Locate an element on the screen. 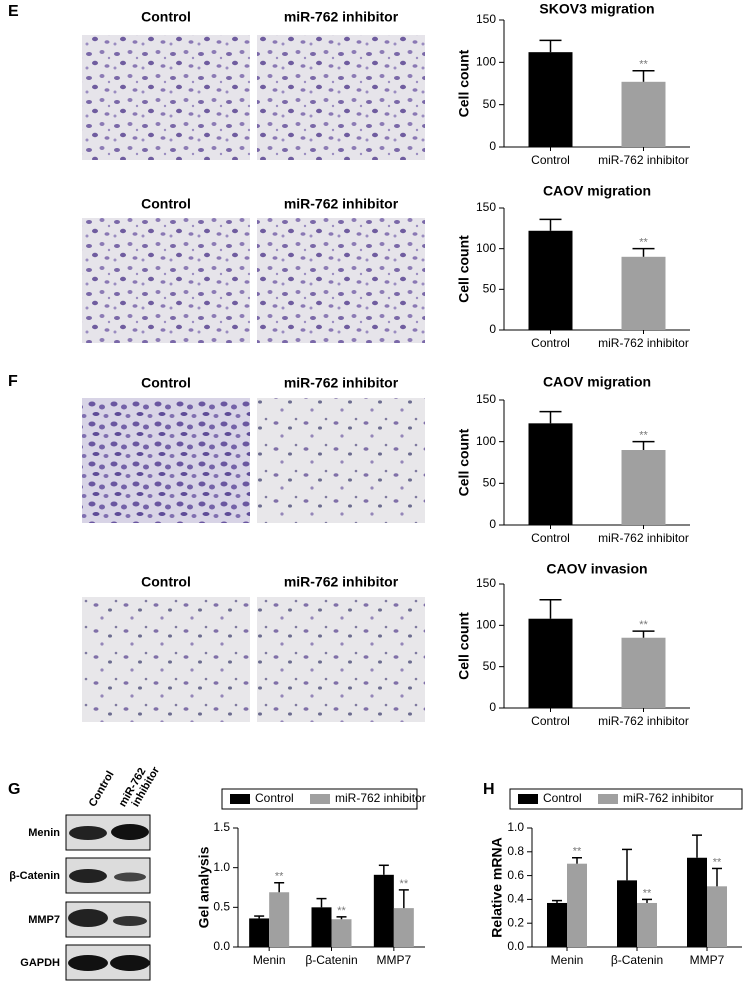 This screenshot has width=753, height=1000. panel-letter: H is located at coordinates (489, 789).